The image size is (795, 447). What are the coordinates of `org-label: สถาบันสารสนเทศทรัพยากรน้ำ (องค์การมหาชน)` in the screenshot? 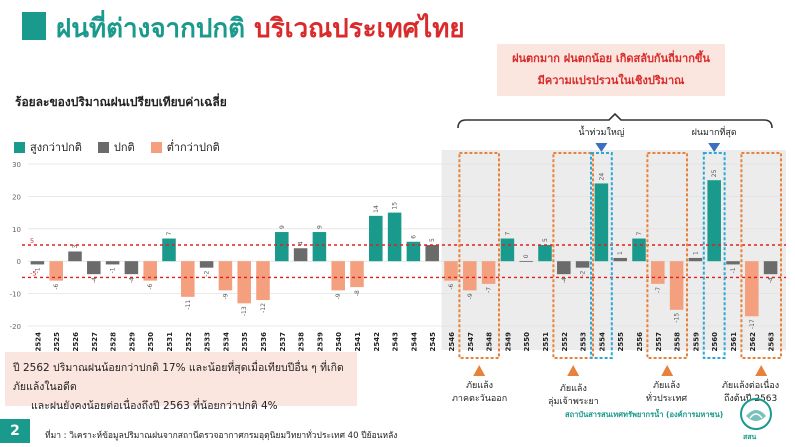 It's located at (644, 414).